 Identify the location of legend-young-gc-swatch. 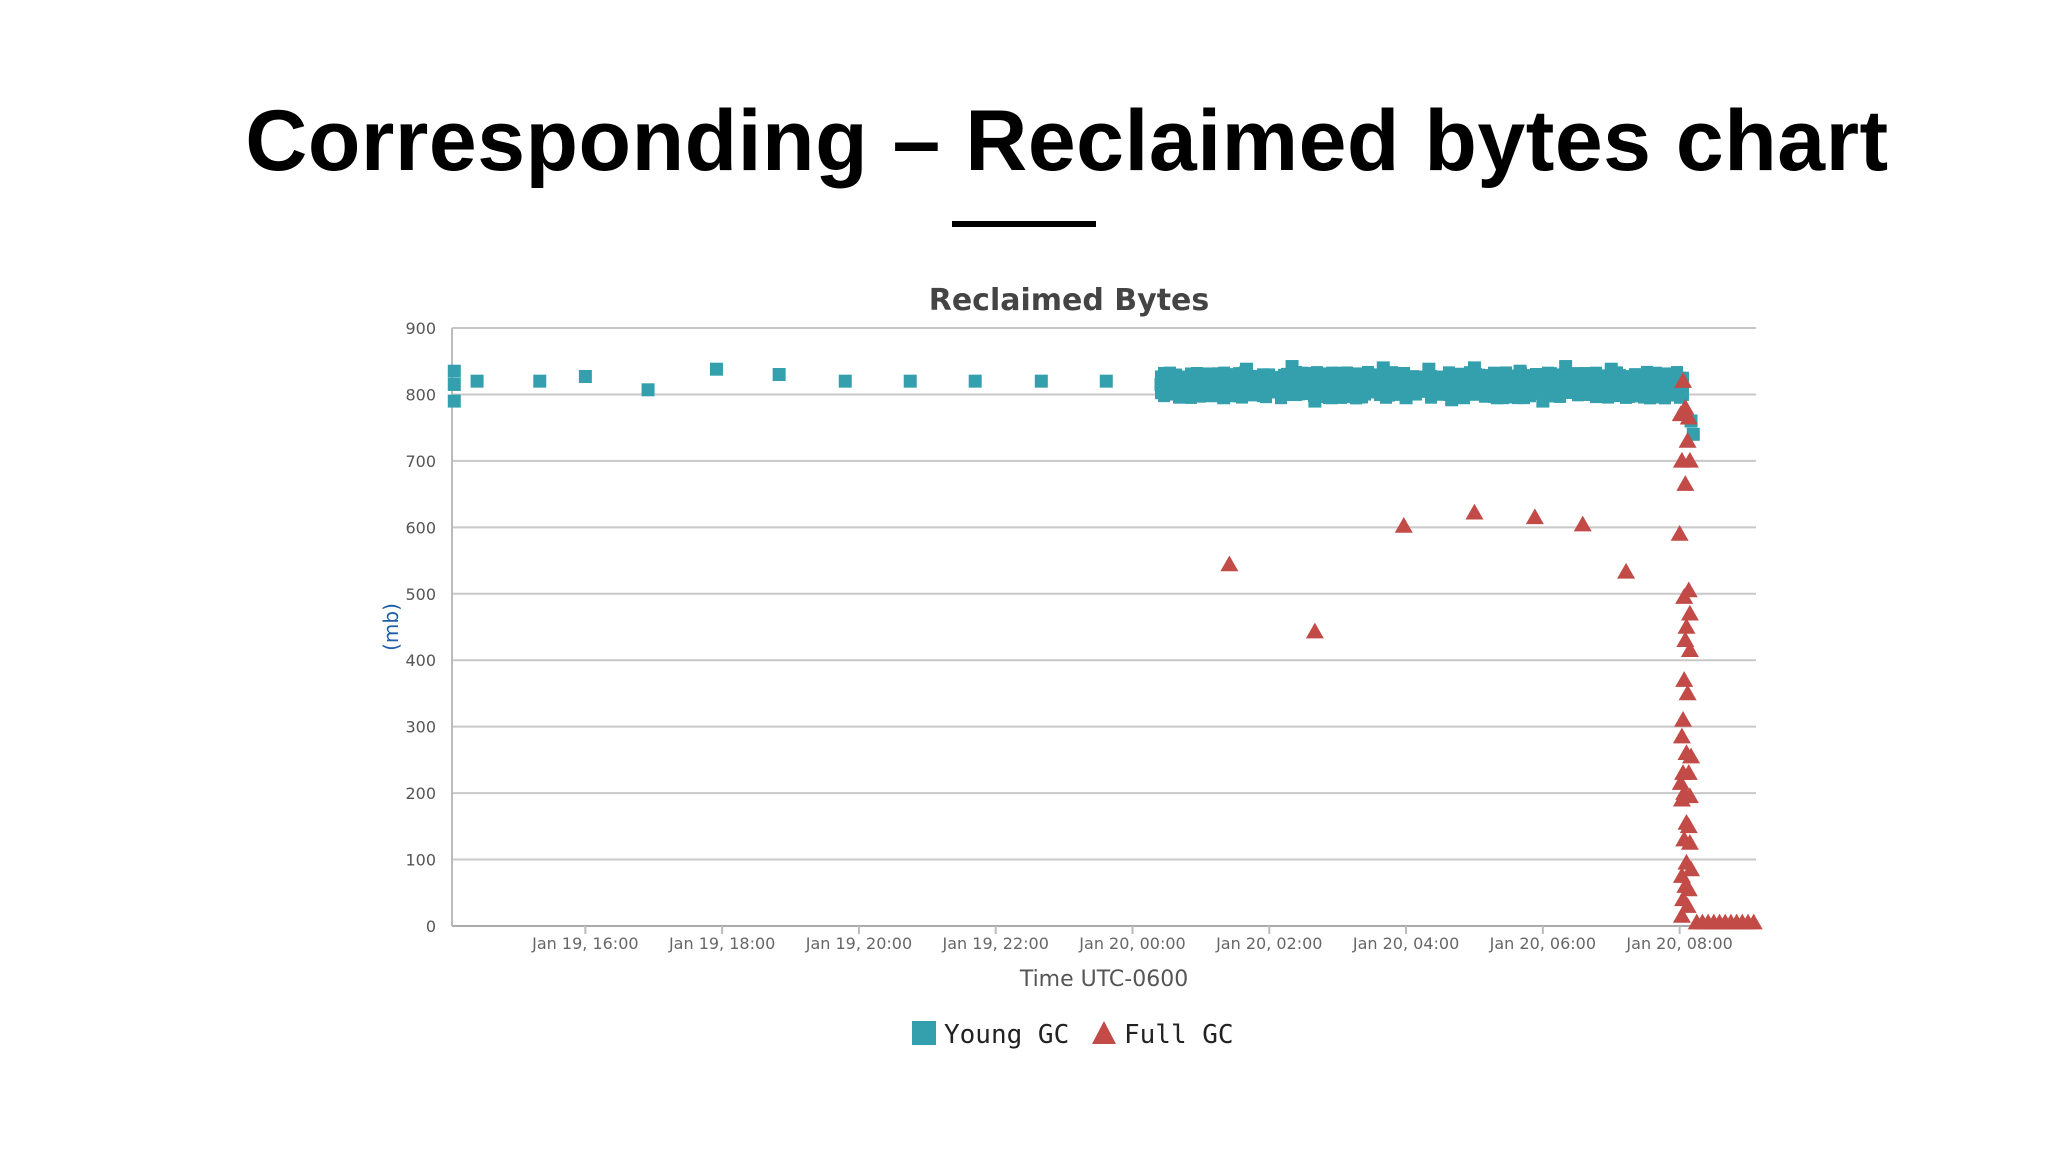
(924, 1033).